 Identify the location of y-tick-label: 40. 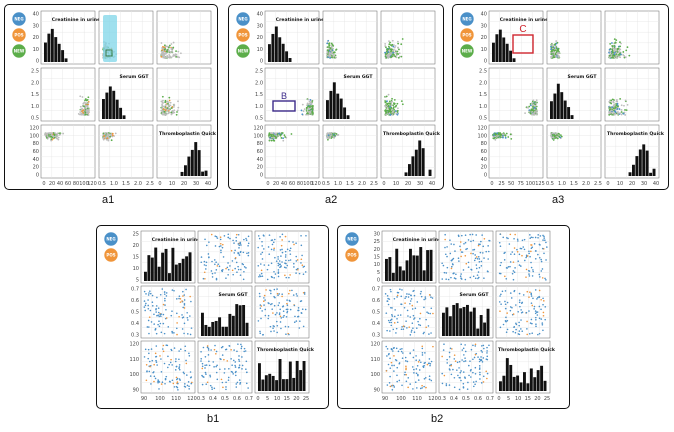
(484, 160).